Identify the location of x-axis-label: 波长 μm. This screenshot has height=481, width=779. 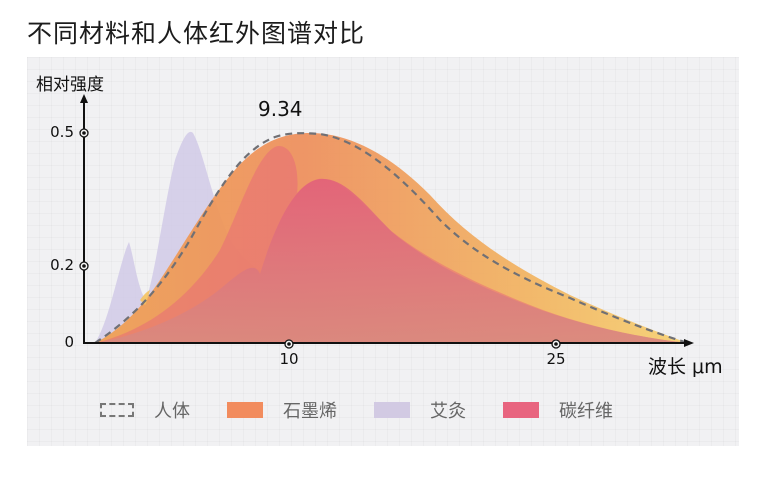
(685, 367).